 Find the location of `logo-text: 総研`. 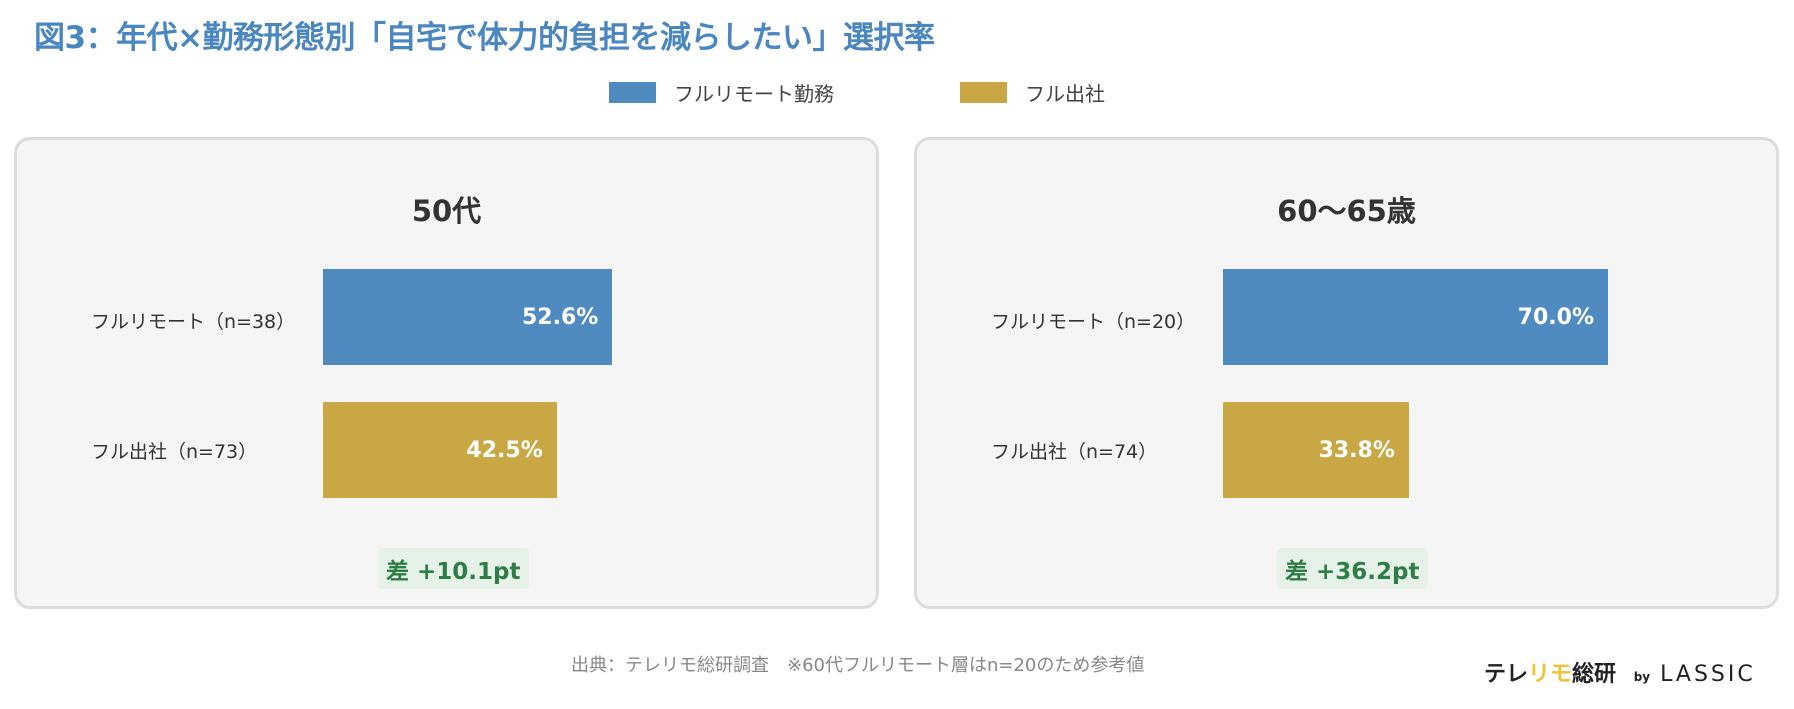

logo-text: 総研 is located at coordinates (1594, 674).